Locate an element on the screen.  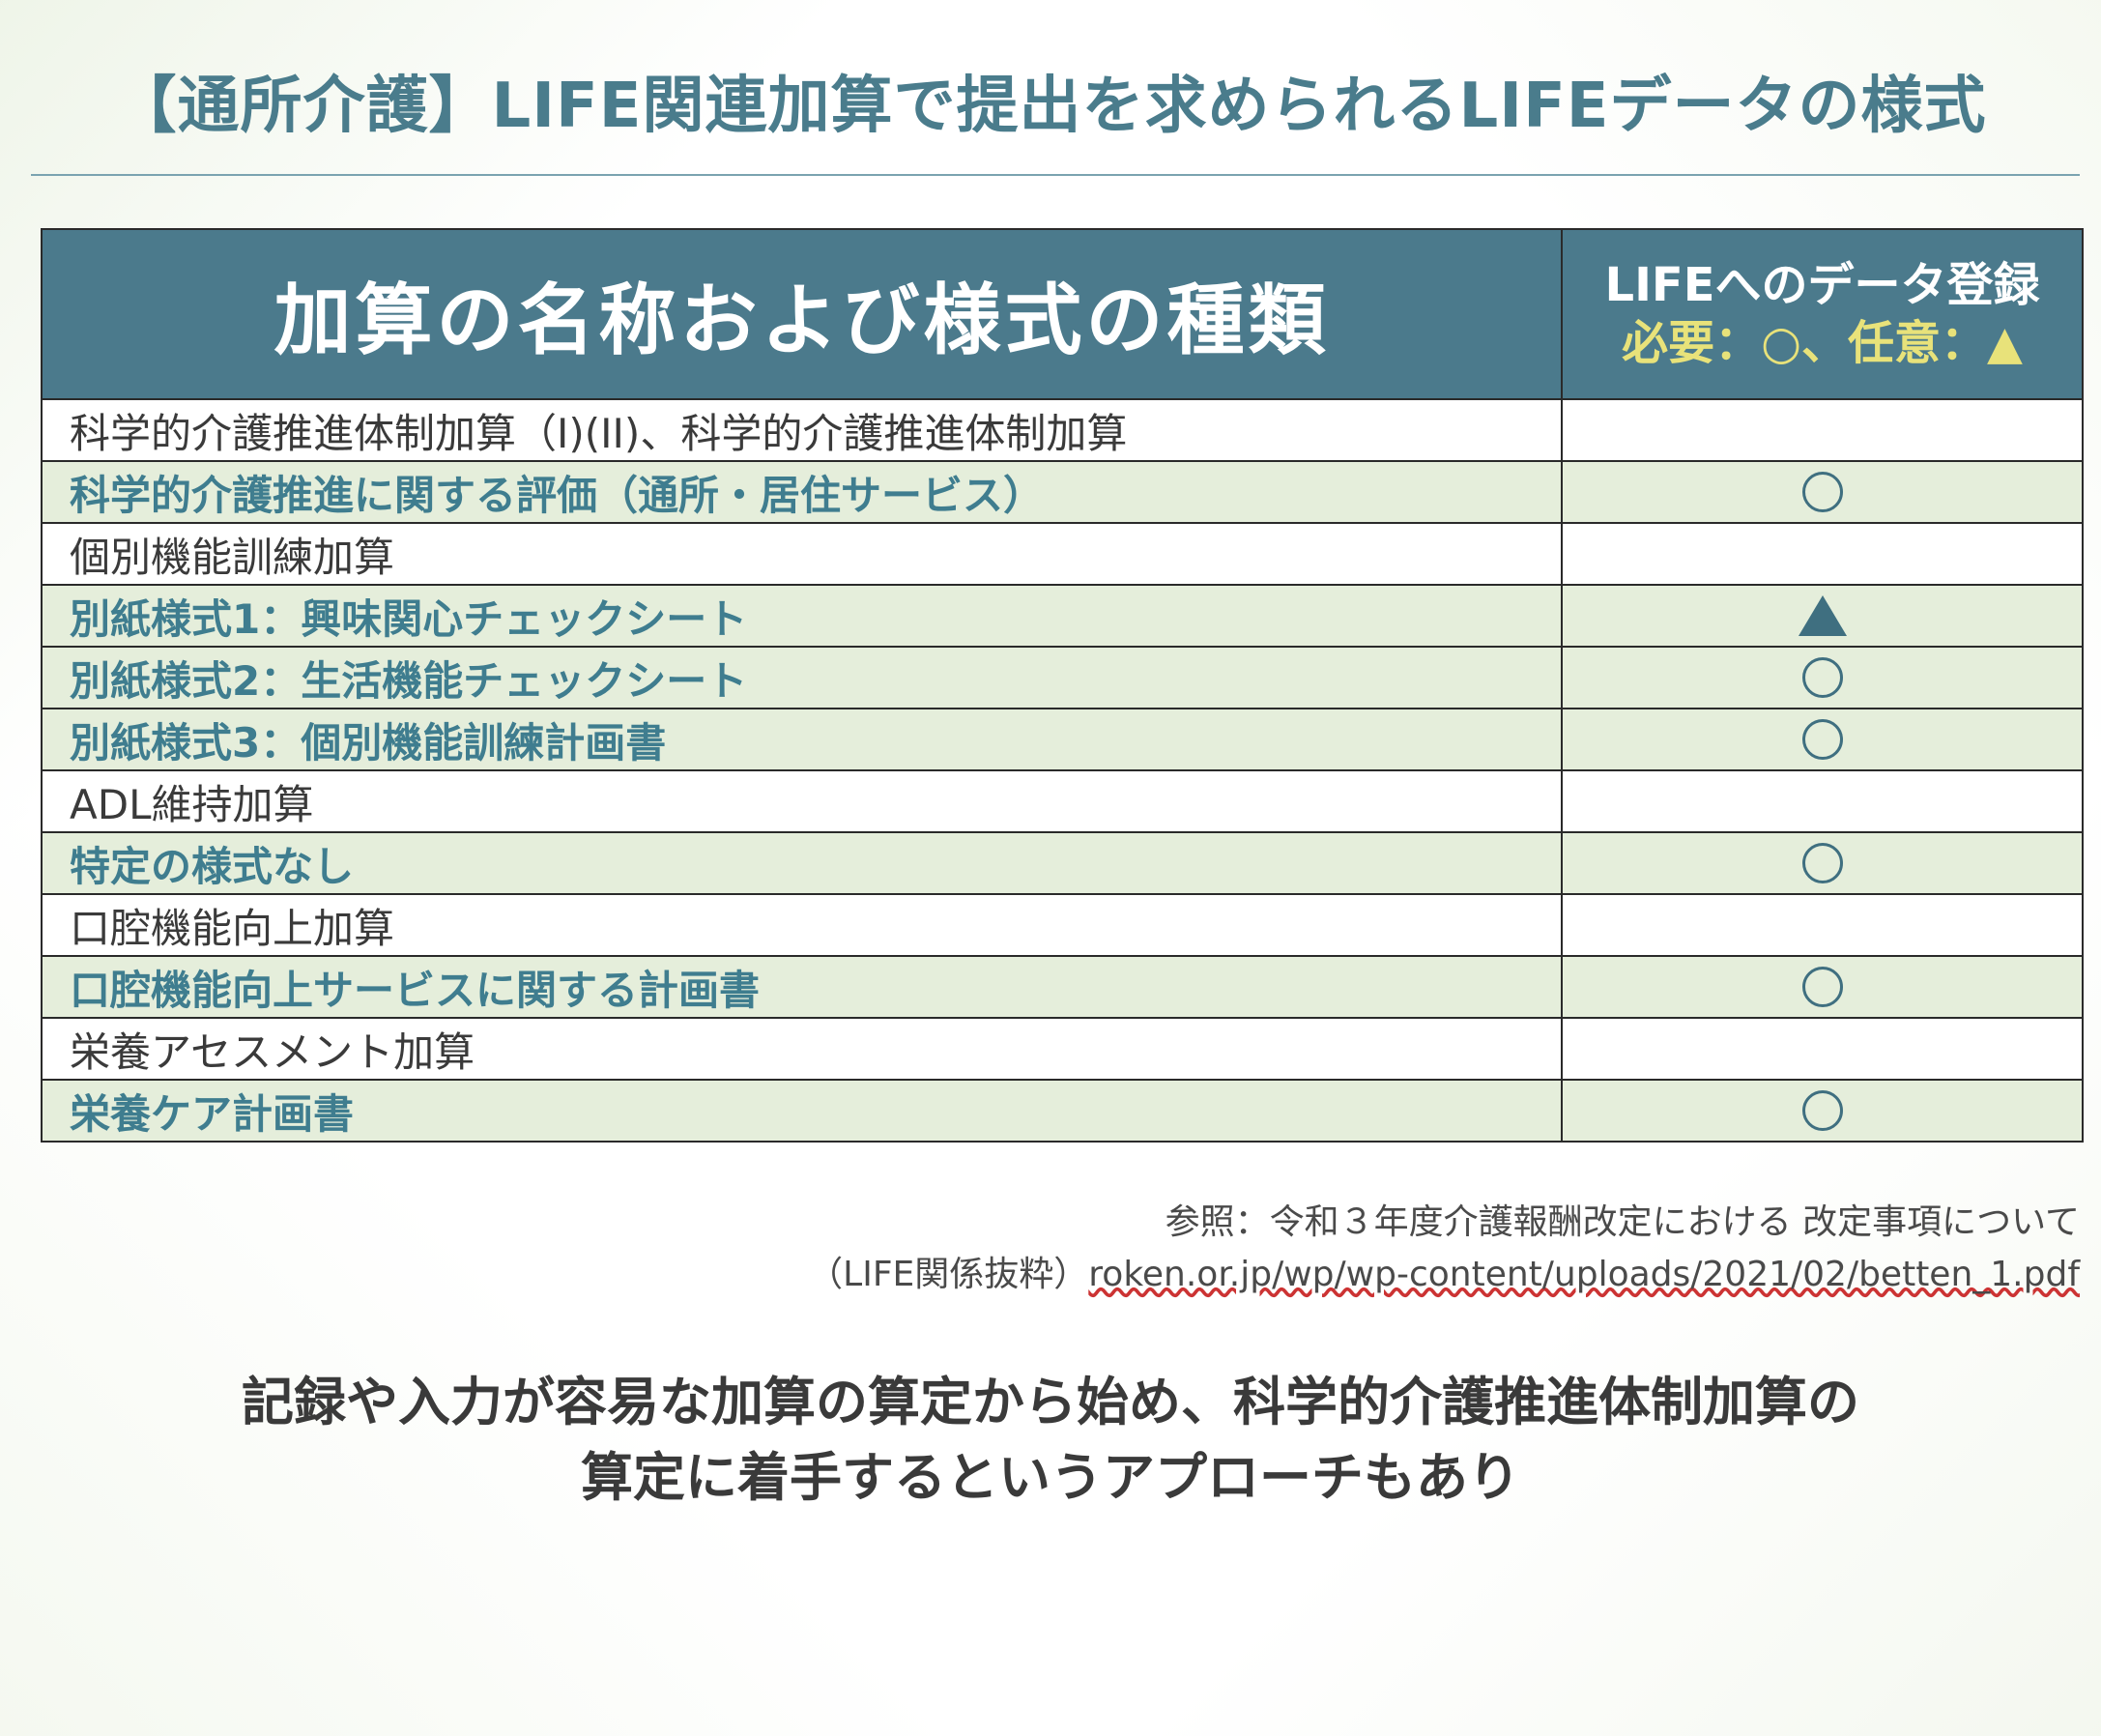
reference-line-1: 参照：令和３年度介護報酬改定における 改定事項について is located at coordinates (1622, 1222).